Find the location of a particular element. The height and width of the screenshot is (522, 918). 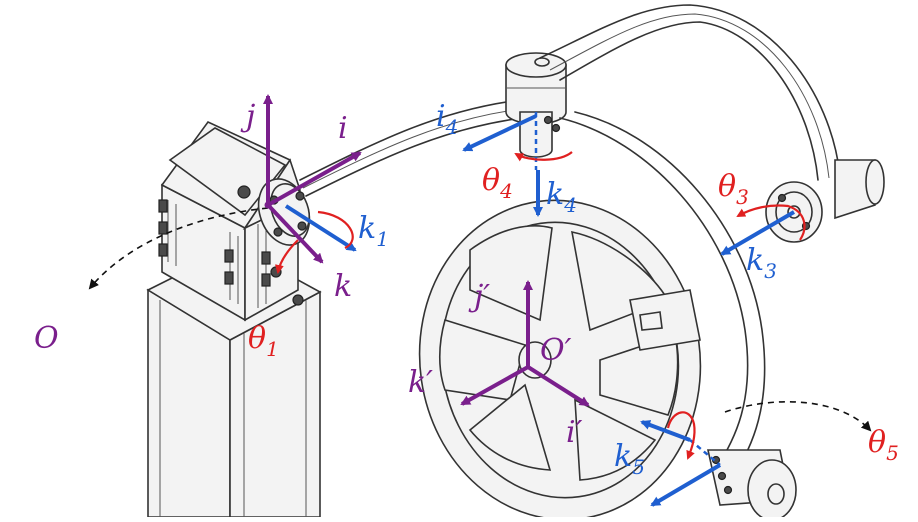

joint-3-annotation: θ3 k3 is located at coordinates (762, 226).